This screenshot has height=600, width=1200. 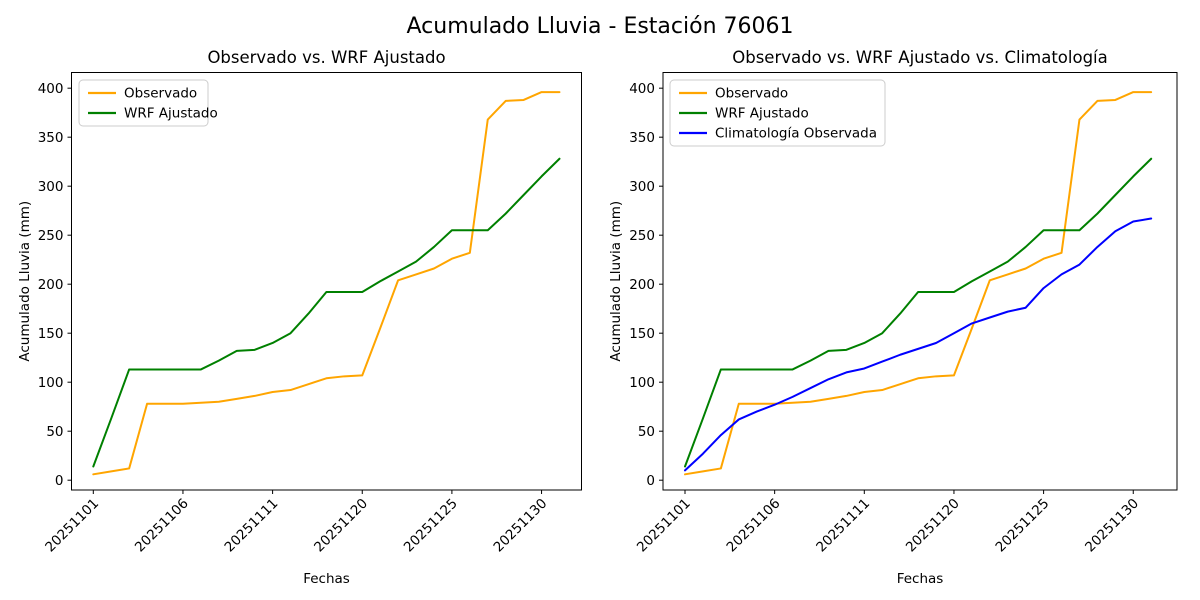 I want to click on legend-label-climatolog-a-observada: Climatología Observada, so click(x=796, y=134).